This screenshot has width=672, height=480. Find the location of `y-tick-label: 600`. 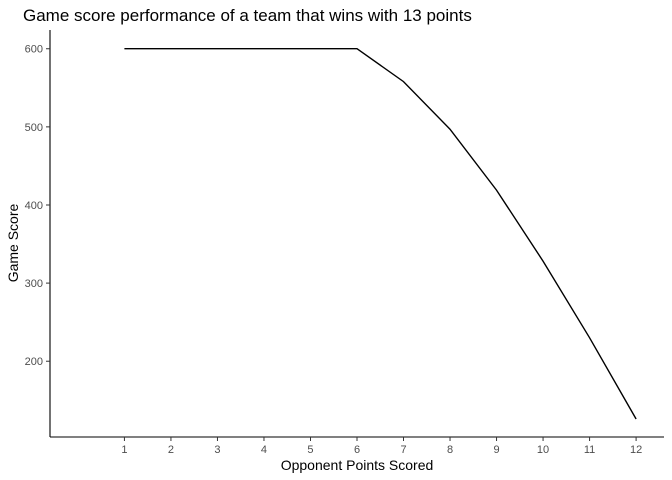

y-tick-label: 600 is located at coordinates (34, 50).